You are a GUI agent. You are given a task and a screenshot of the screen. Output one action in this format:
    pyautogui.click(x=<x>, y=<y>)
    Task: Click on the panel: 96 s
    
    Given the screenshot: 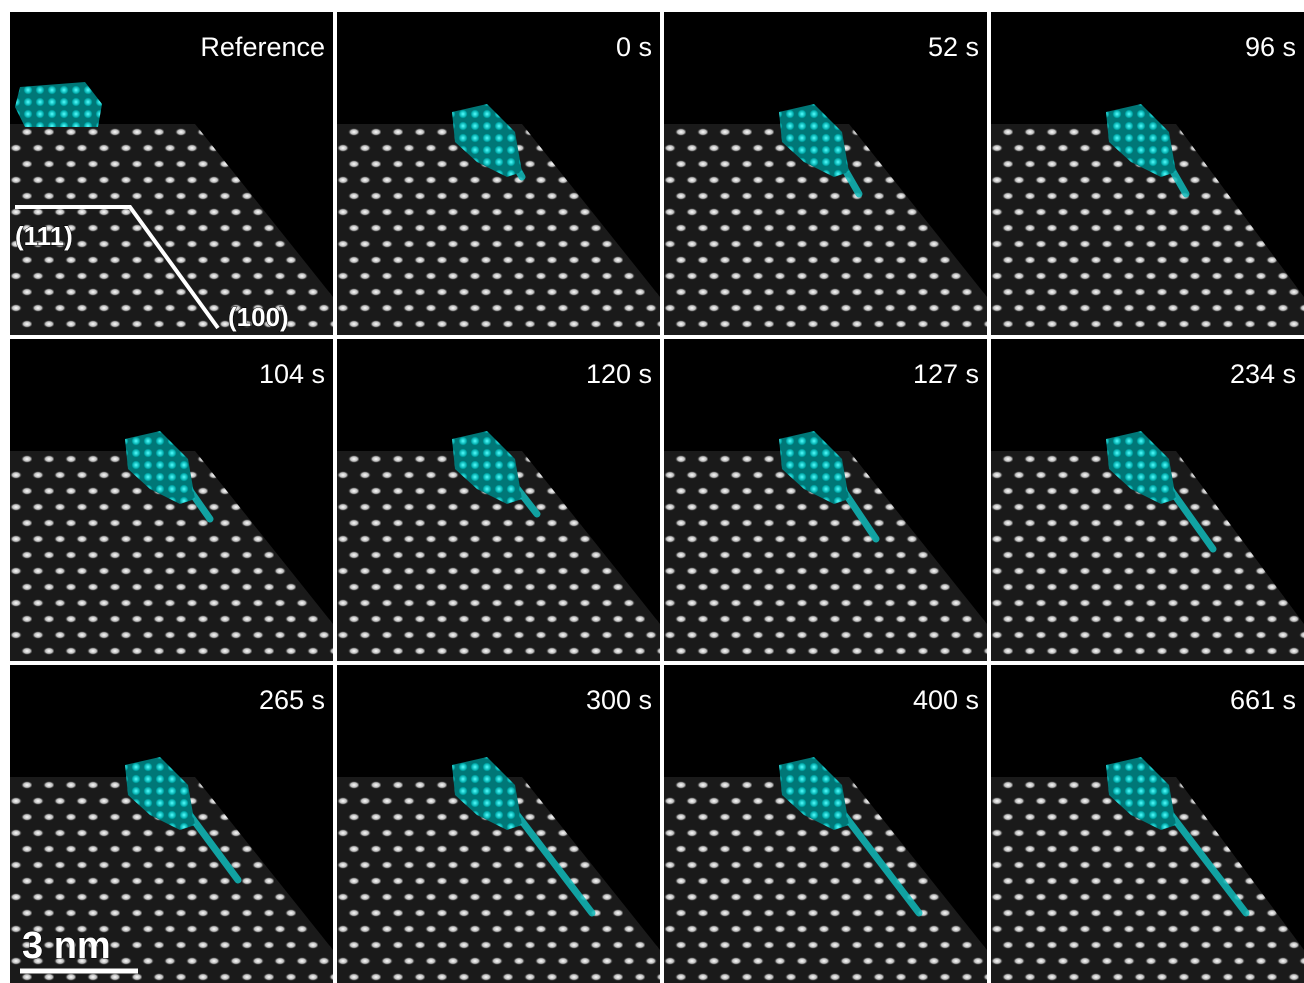 What is the action you would take?
    pyautogui.click(x=1147, y=173)
    